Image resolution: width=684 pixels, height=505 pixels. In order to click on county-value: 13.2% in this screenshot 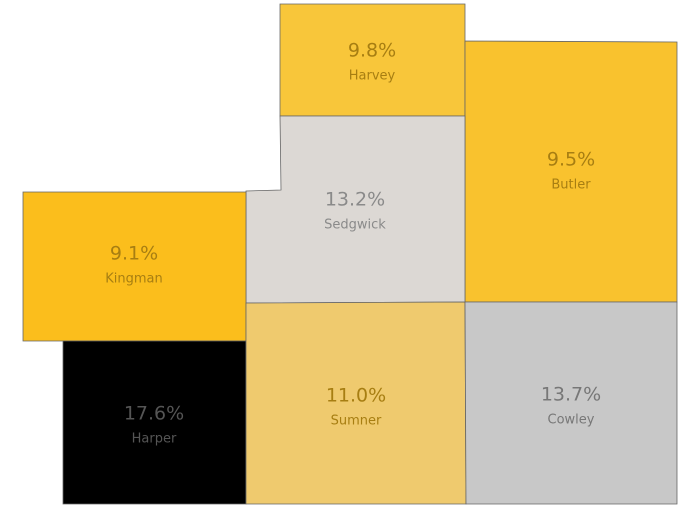, I will do `click(355, 200)`.